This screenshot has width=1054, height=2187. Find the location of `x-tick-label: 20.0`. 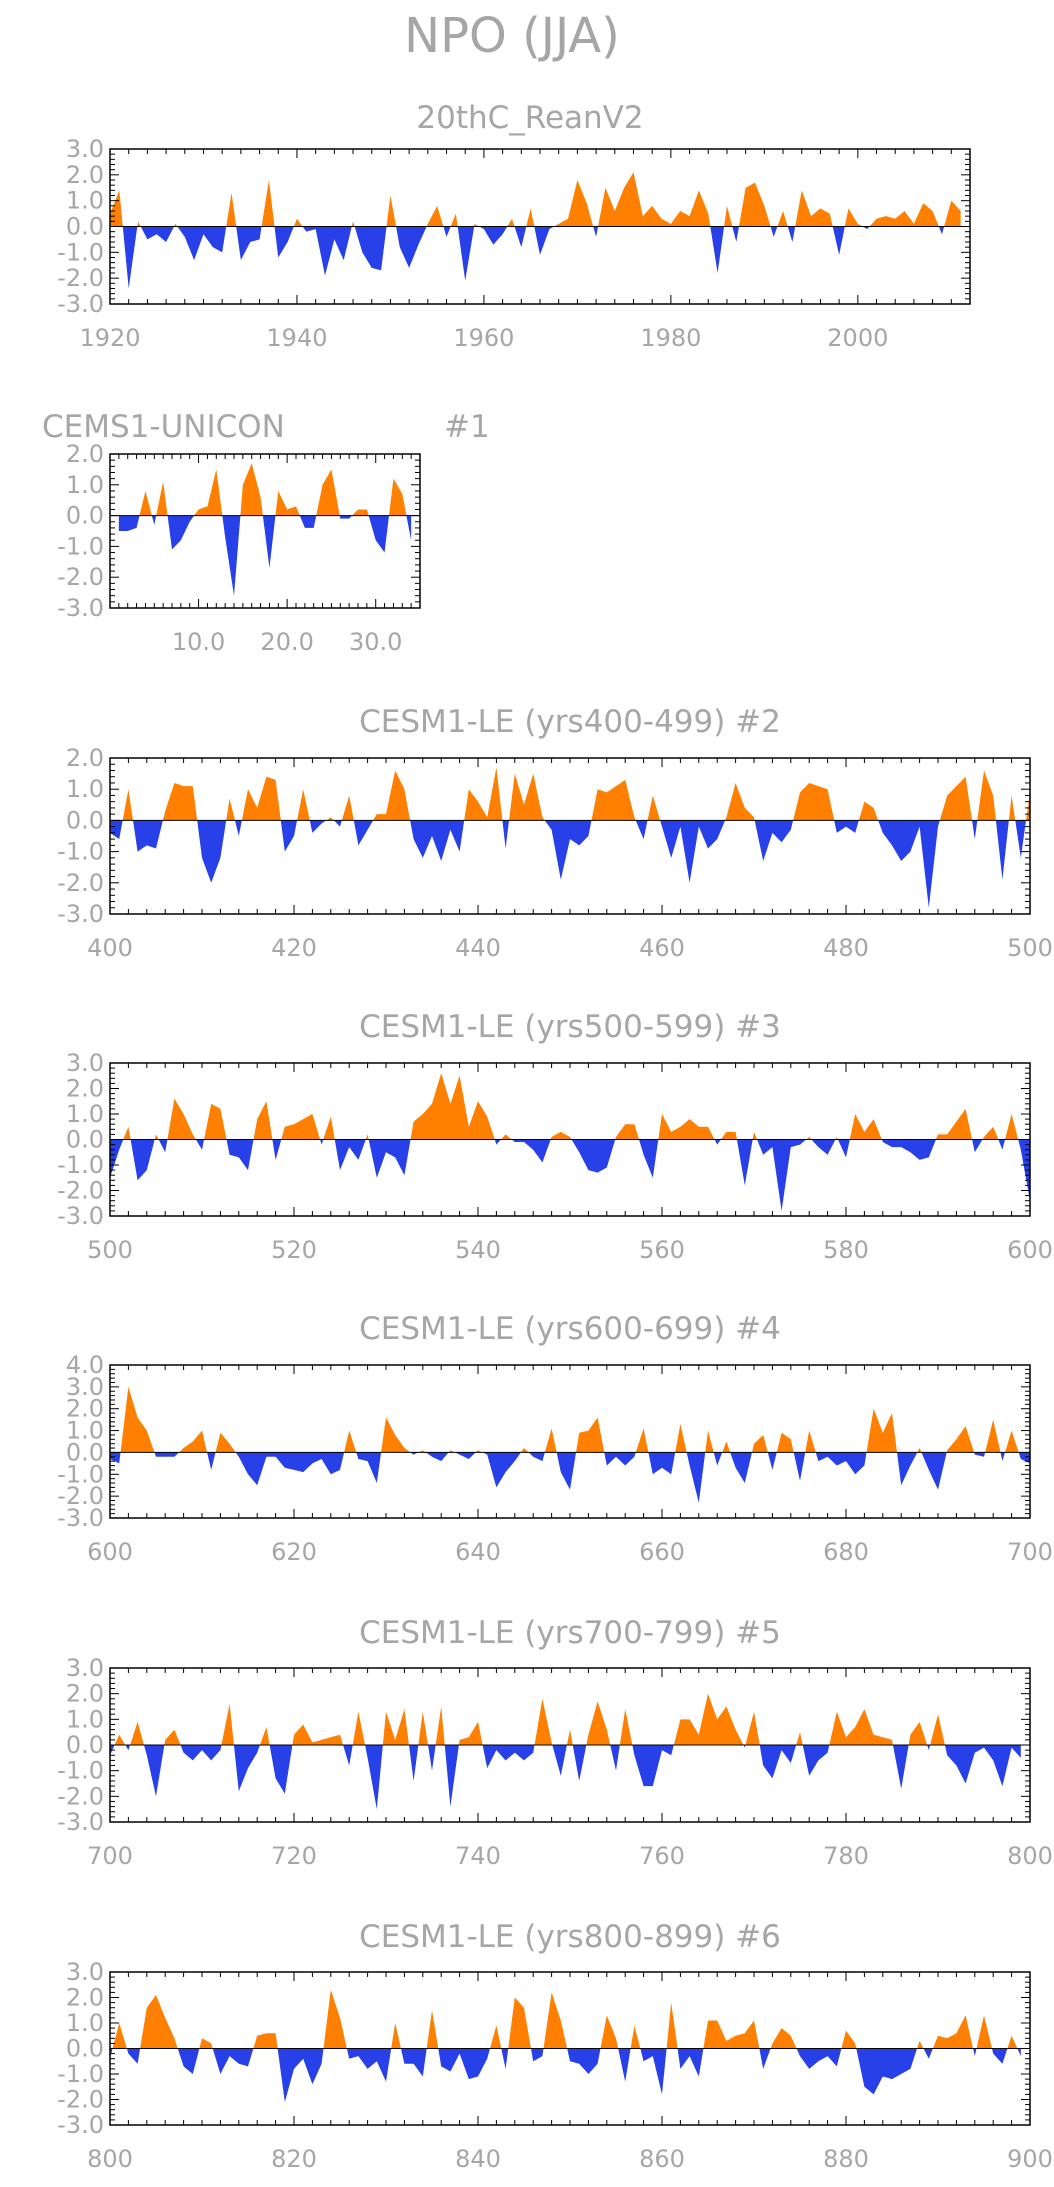

x-tick-label: 20.0 is located at coordinates (286, 642).